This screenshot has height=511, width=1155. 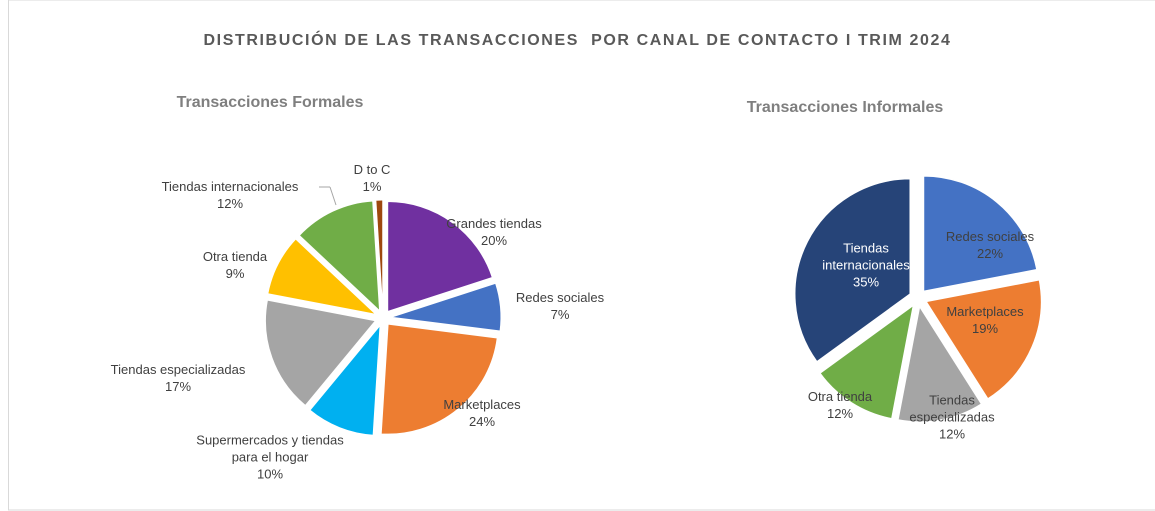 I want to click on value-label: 24%, so click(x=482, y=421).